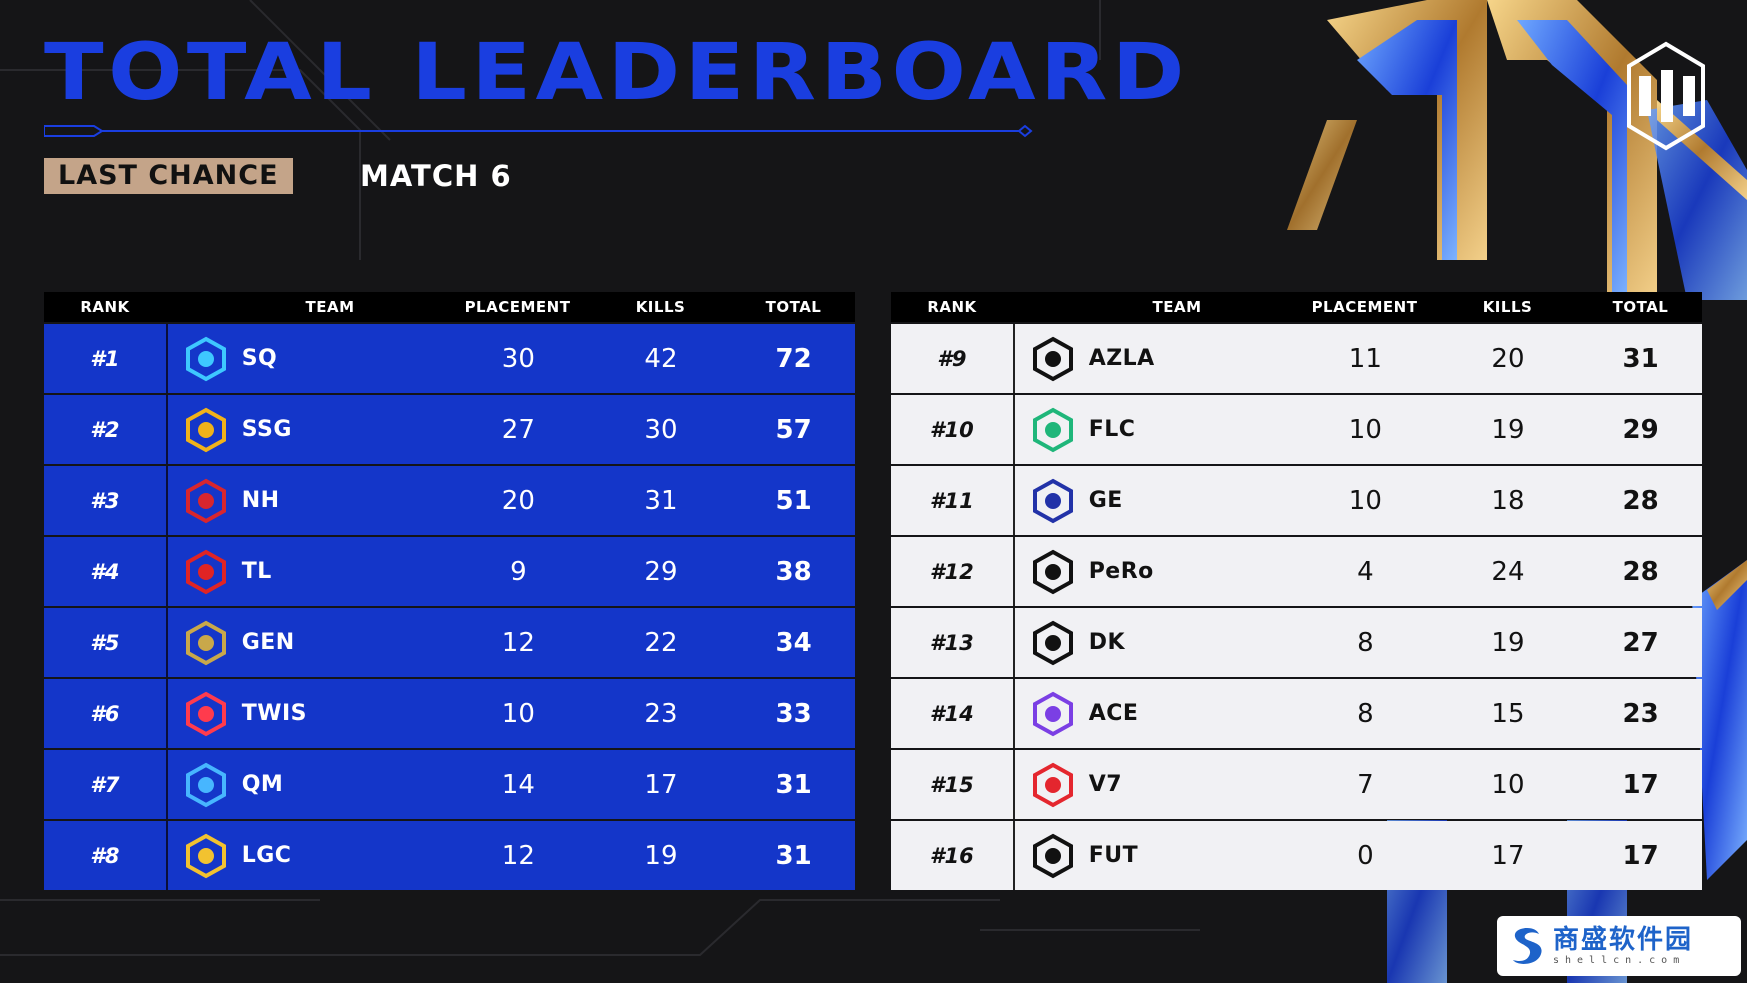  I want to click on rank-cell: #11, so click(953, 500).